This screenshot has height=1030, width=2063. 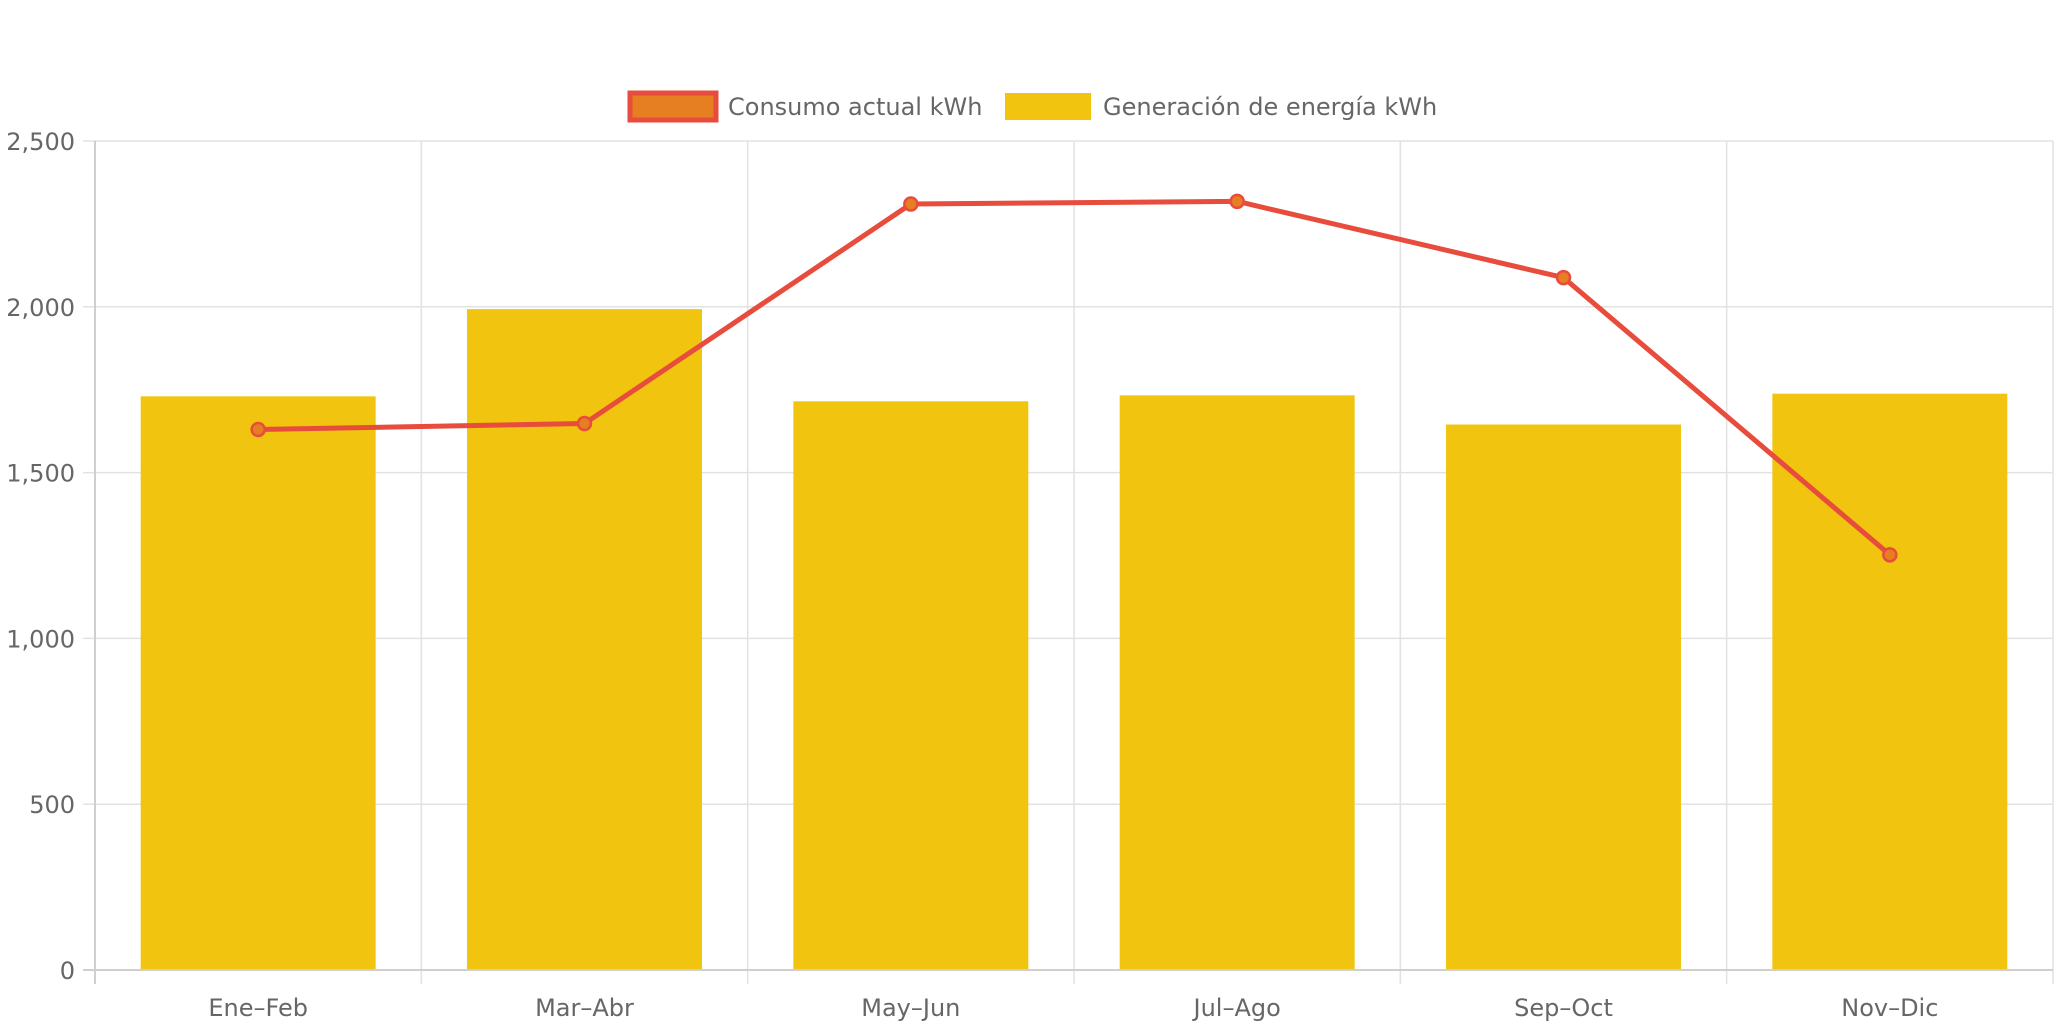 I want to click on y-tick-label-0: 0, so click(x=67, y=971).